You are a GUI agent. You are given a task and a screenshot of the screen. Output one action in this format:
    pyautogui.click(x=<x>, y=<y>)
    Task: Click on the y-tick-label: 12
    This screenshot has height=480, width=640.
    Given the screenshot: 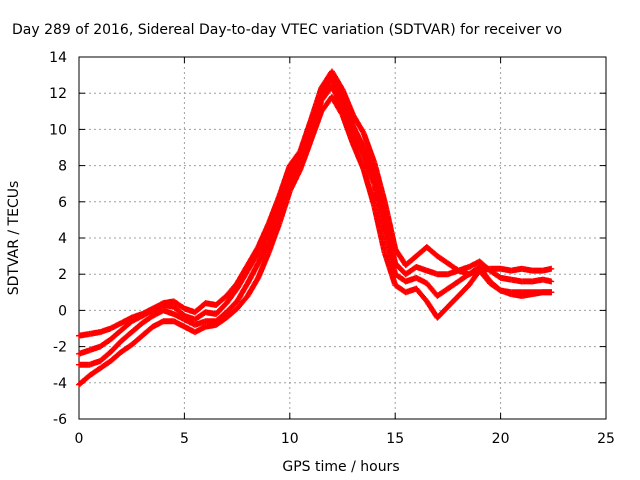 What is the action you would take?
    pyautogui.click(x=58, y=94)
    